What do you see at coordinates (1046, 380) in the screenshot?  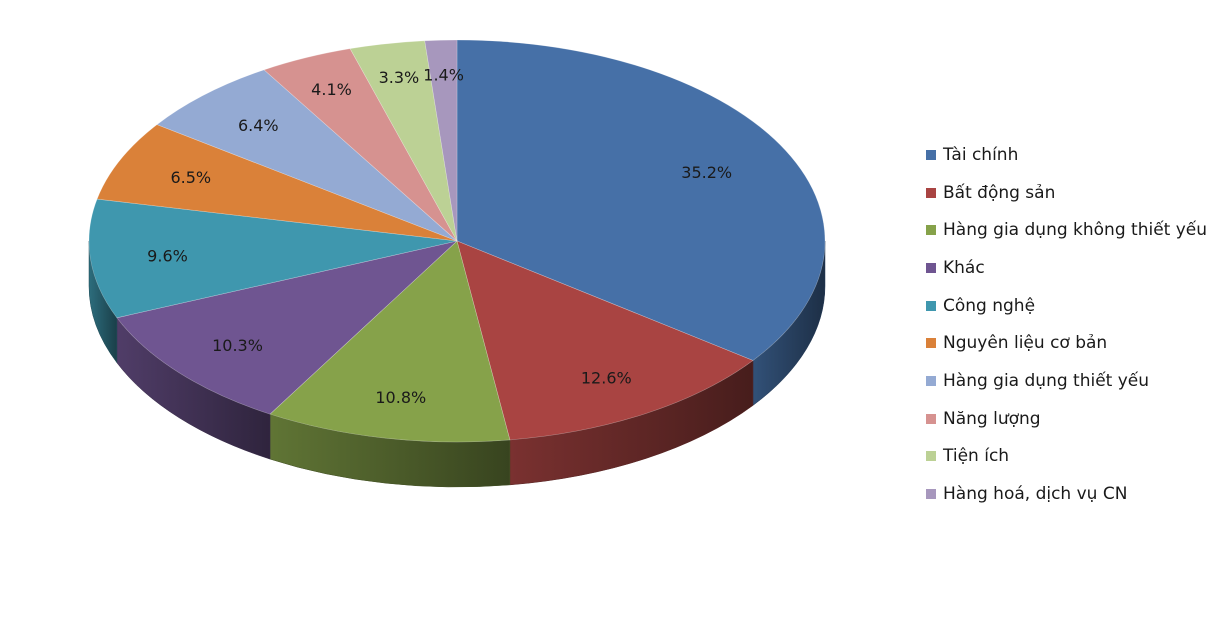 I see `legend-label: Hàng gia dụng thiết yếu` at bounding box center [1046, 380].